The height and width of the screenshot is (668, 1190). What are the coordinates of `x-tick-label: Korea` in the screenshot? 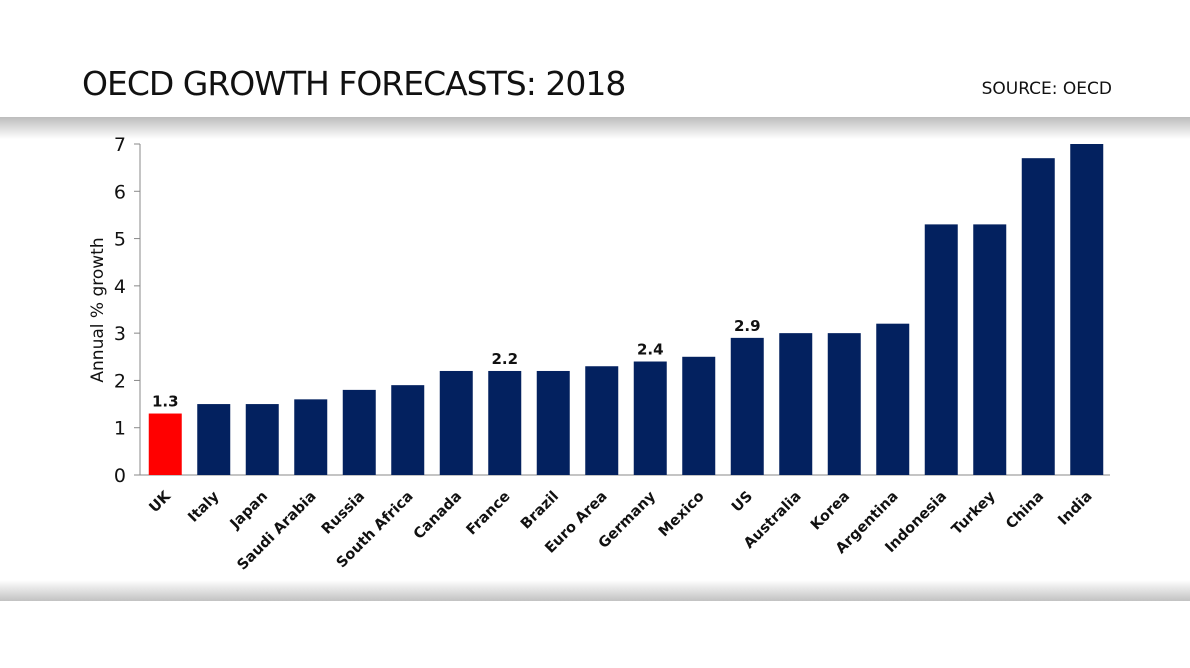 It's located at (830, 511).